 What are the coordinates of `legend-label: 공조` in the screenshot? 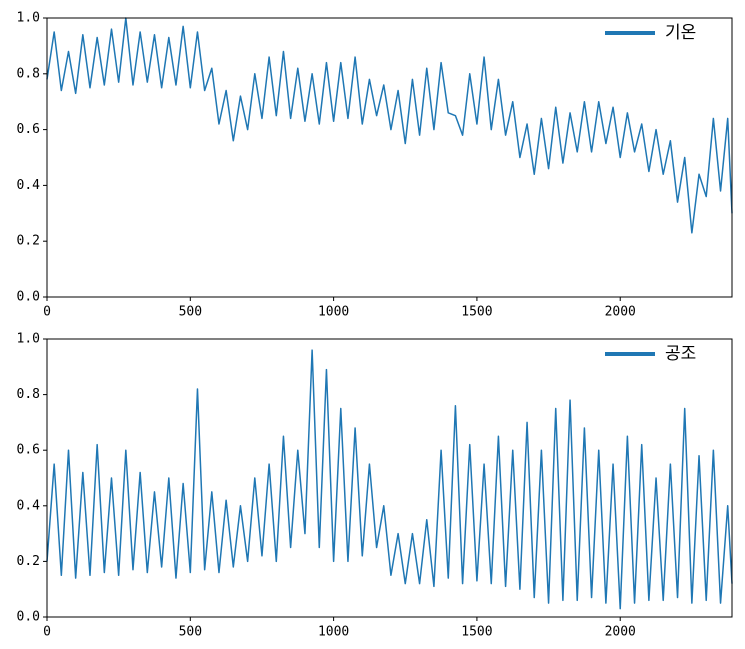 It's located at (680, 354).